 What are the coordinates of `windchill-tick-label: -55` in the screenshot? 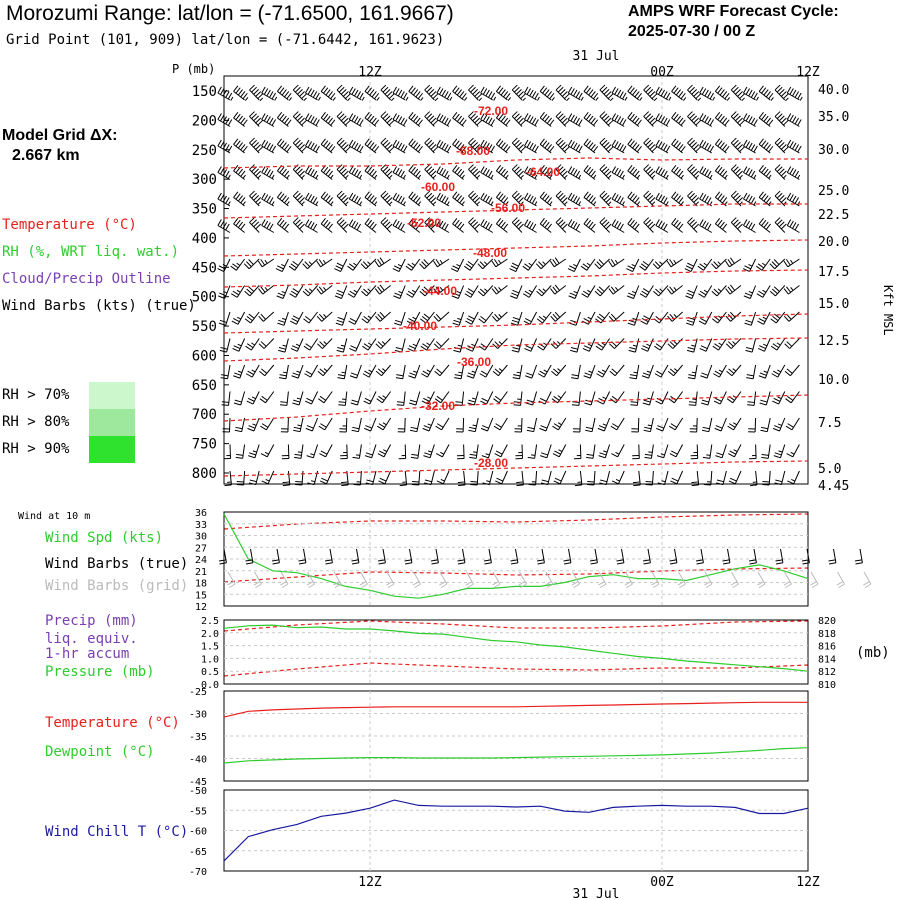 It's located at (198, 811).